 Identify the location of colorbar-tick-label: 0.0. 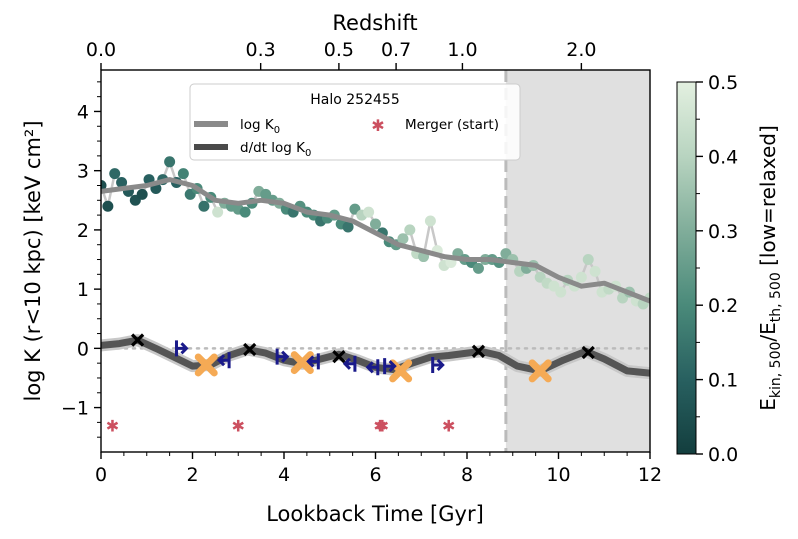
(723, 455).